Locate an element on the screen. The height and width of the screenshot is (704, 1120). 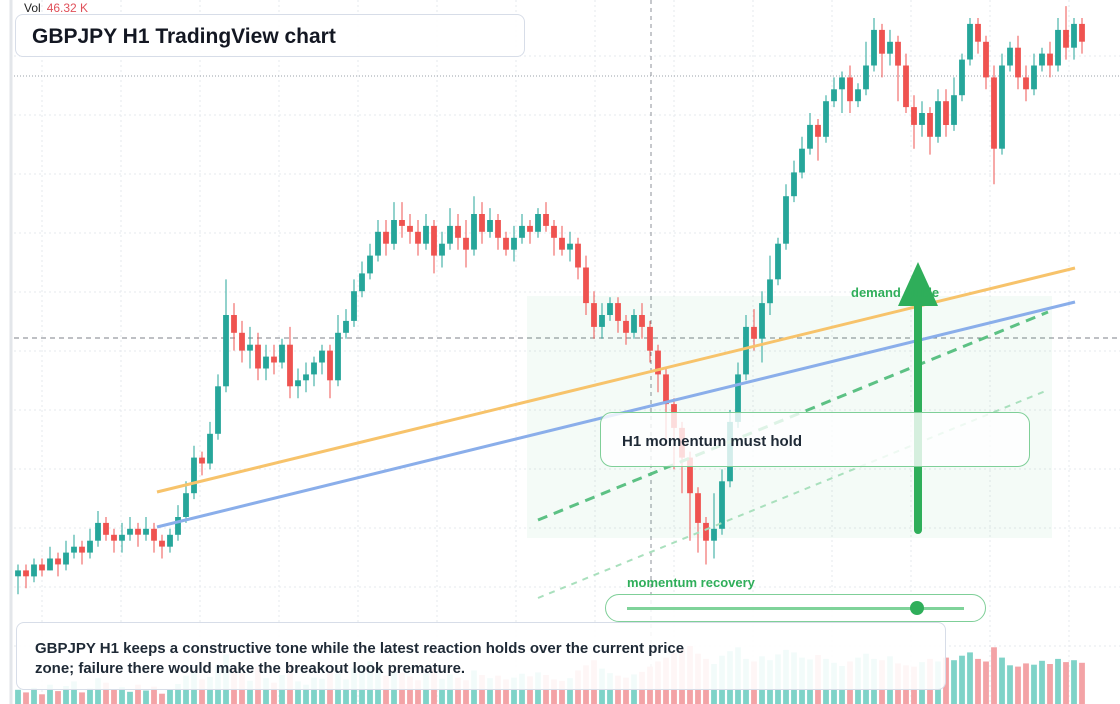
title-card: GBPJPY H1 TradingView chart is located at coordinates (270, 35).